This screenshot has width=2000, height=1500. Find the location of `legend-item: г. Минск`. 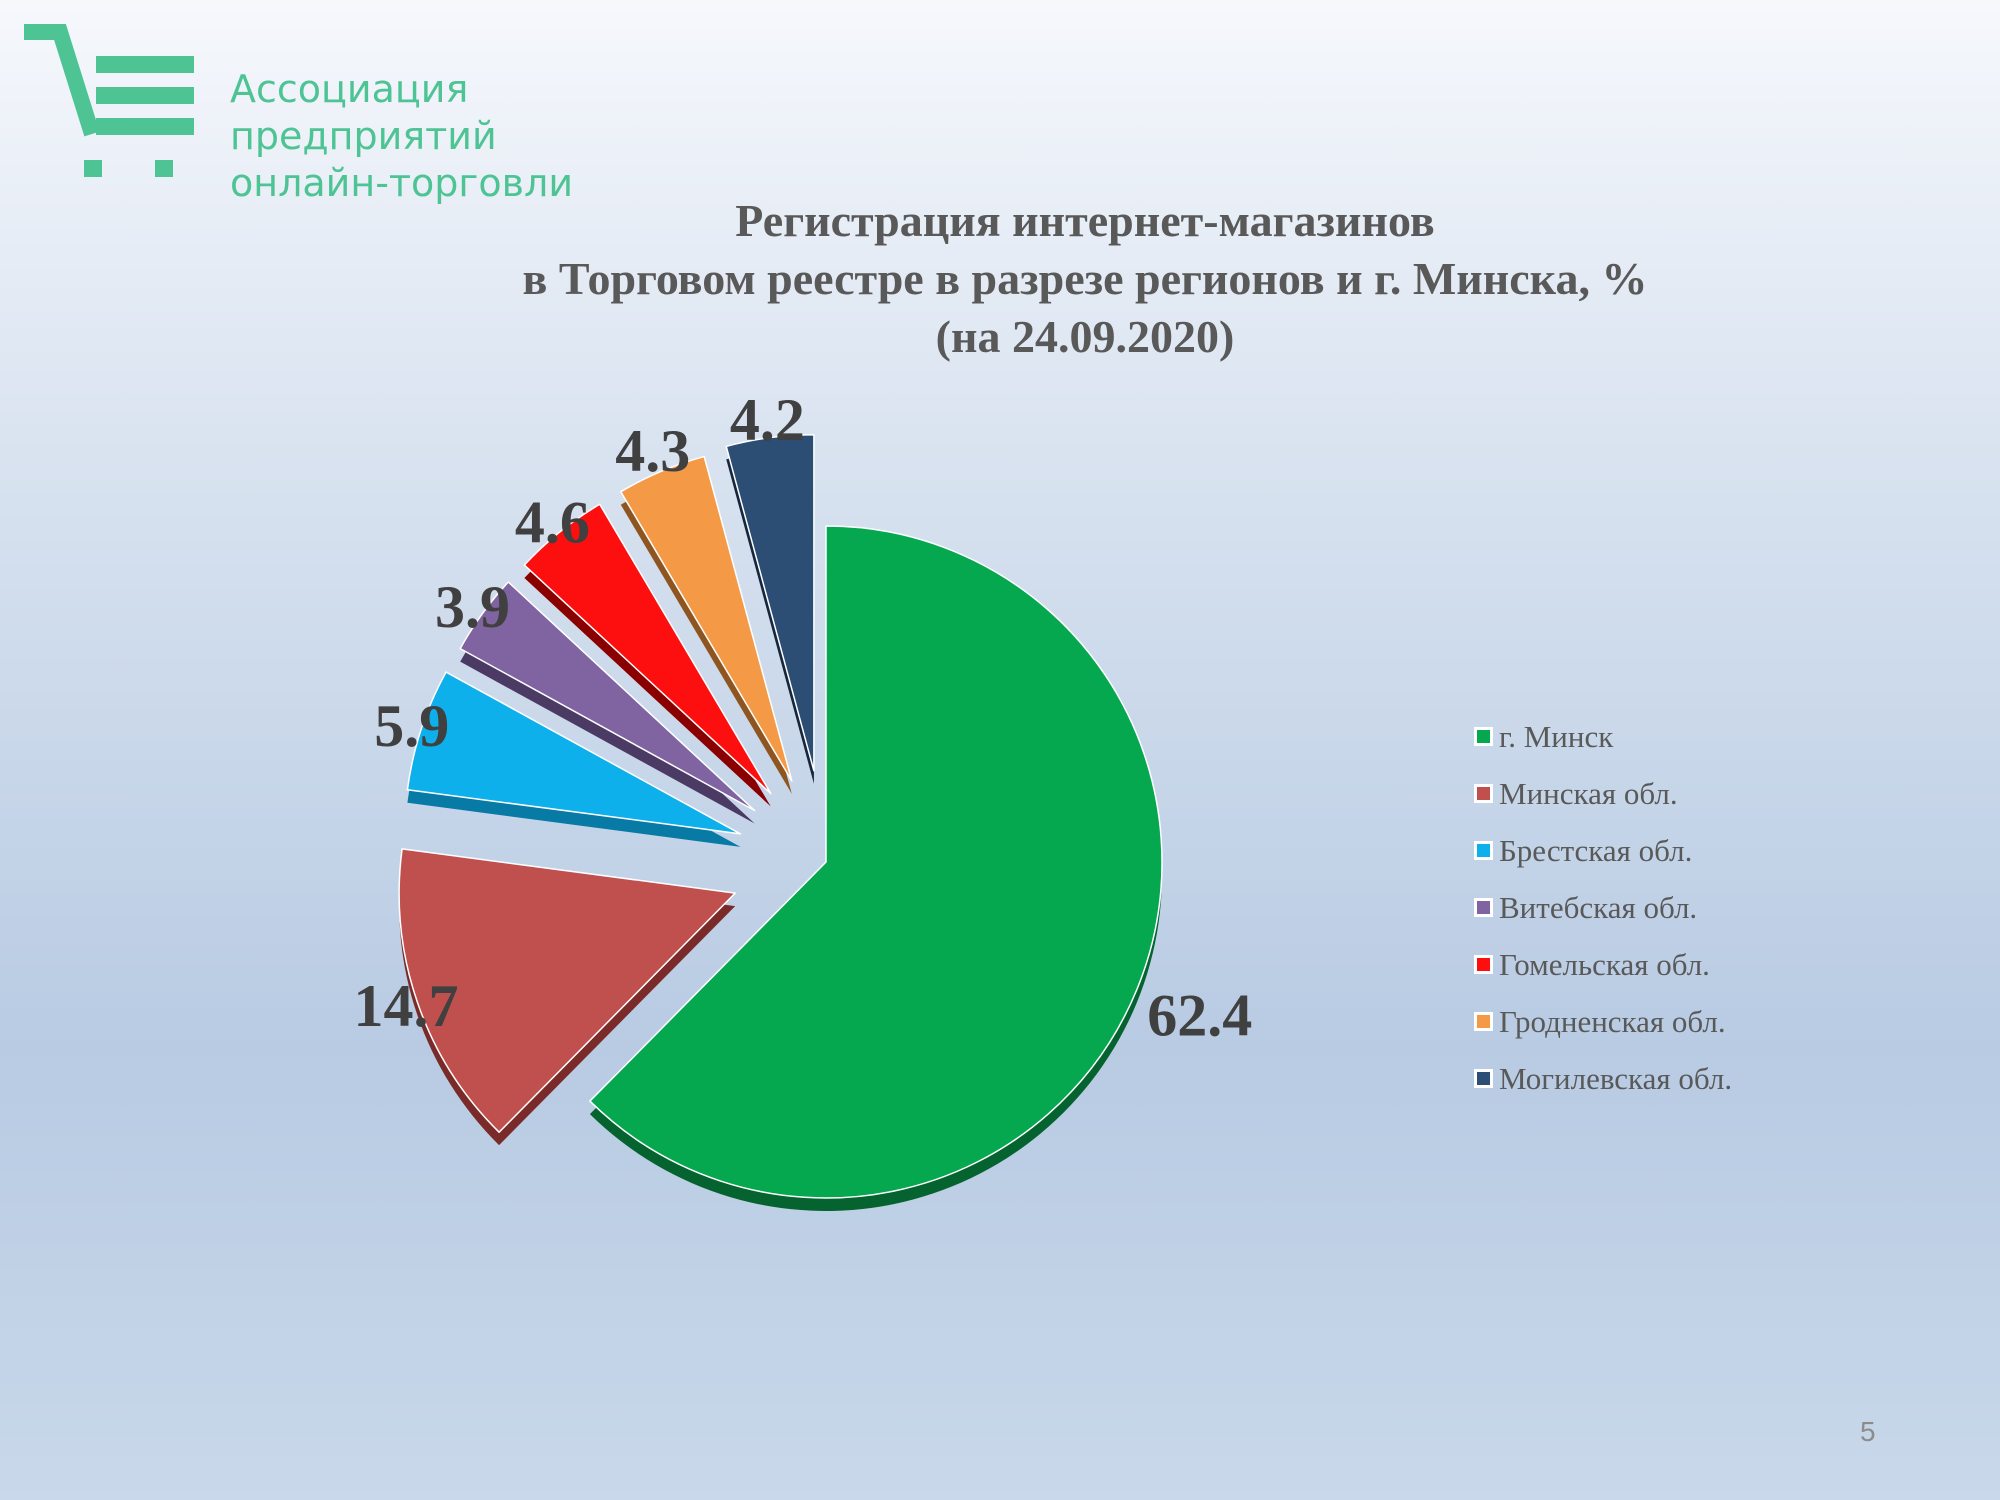

legend-item: г. Минск is located at coordinates (1603, 736).